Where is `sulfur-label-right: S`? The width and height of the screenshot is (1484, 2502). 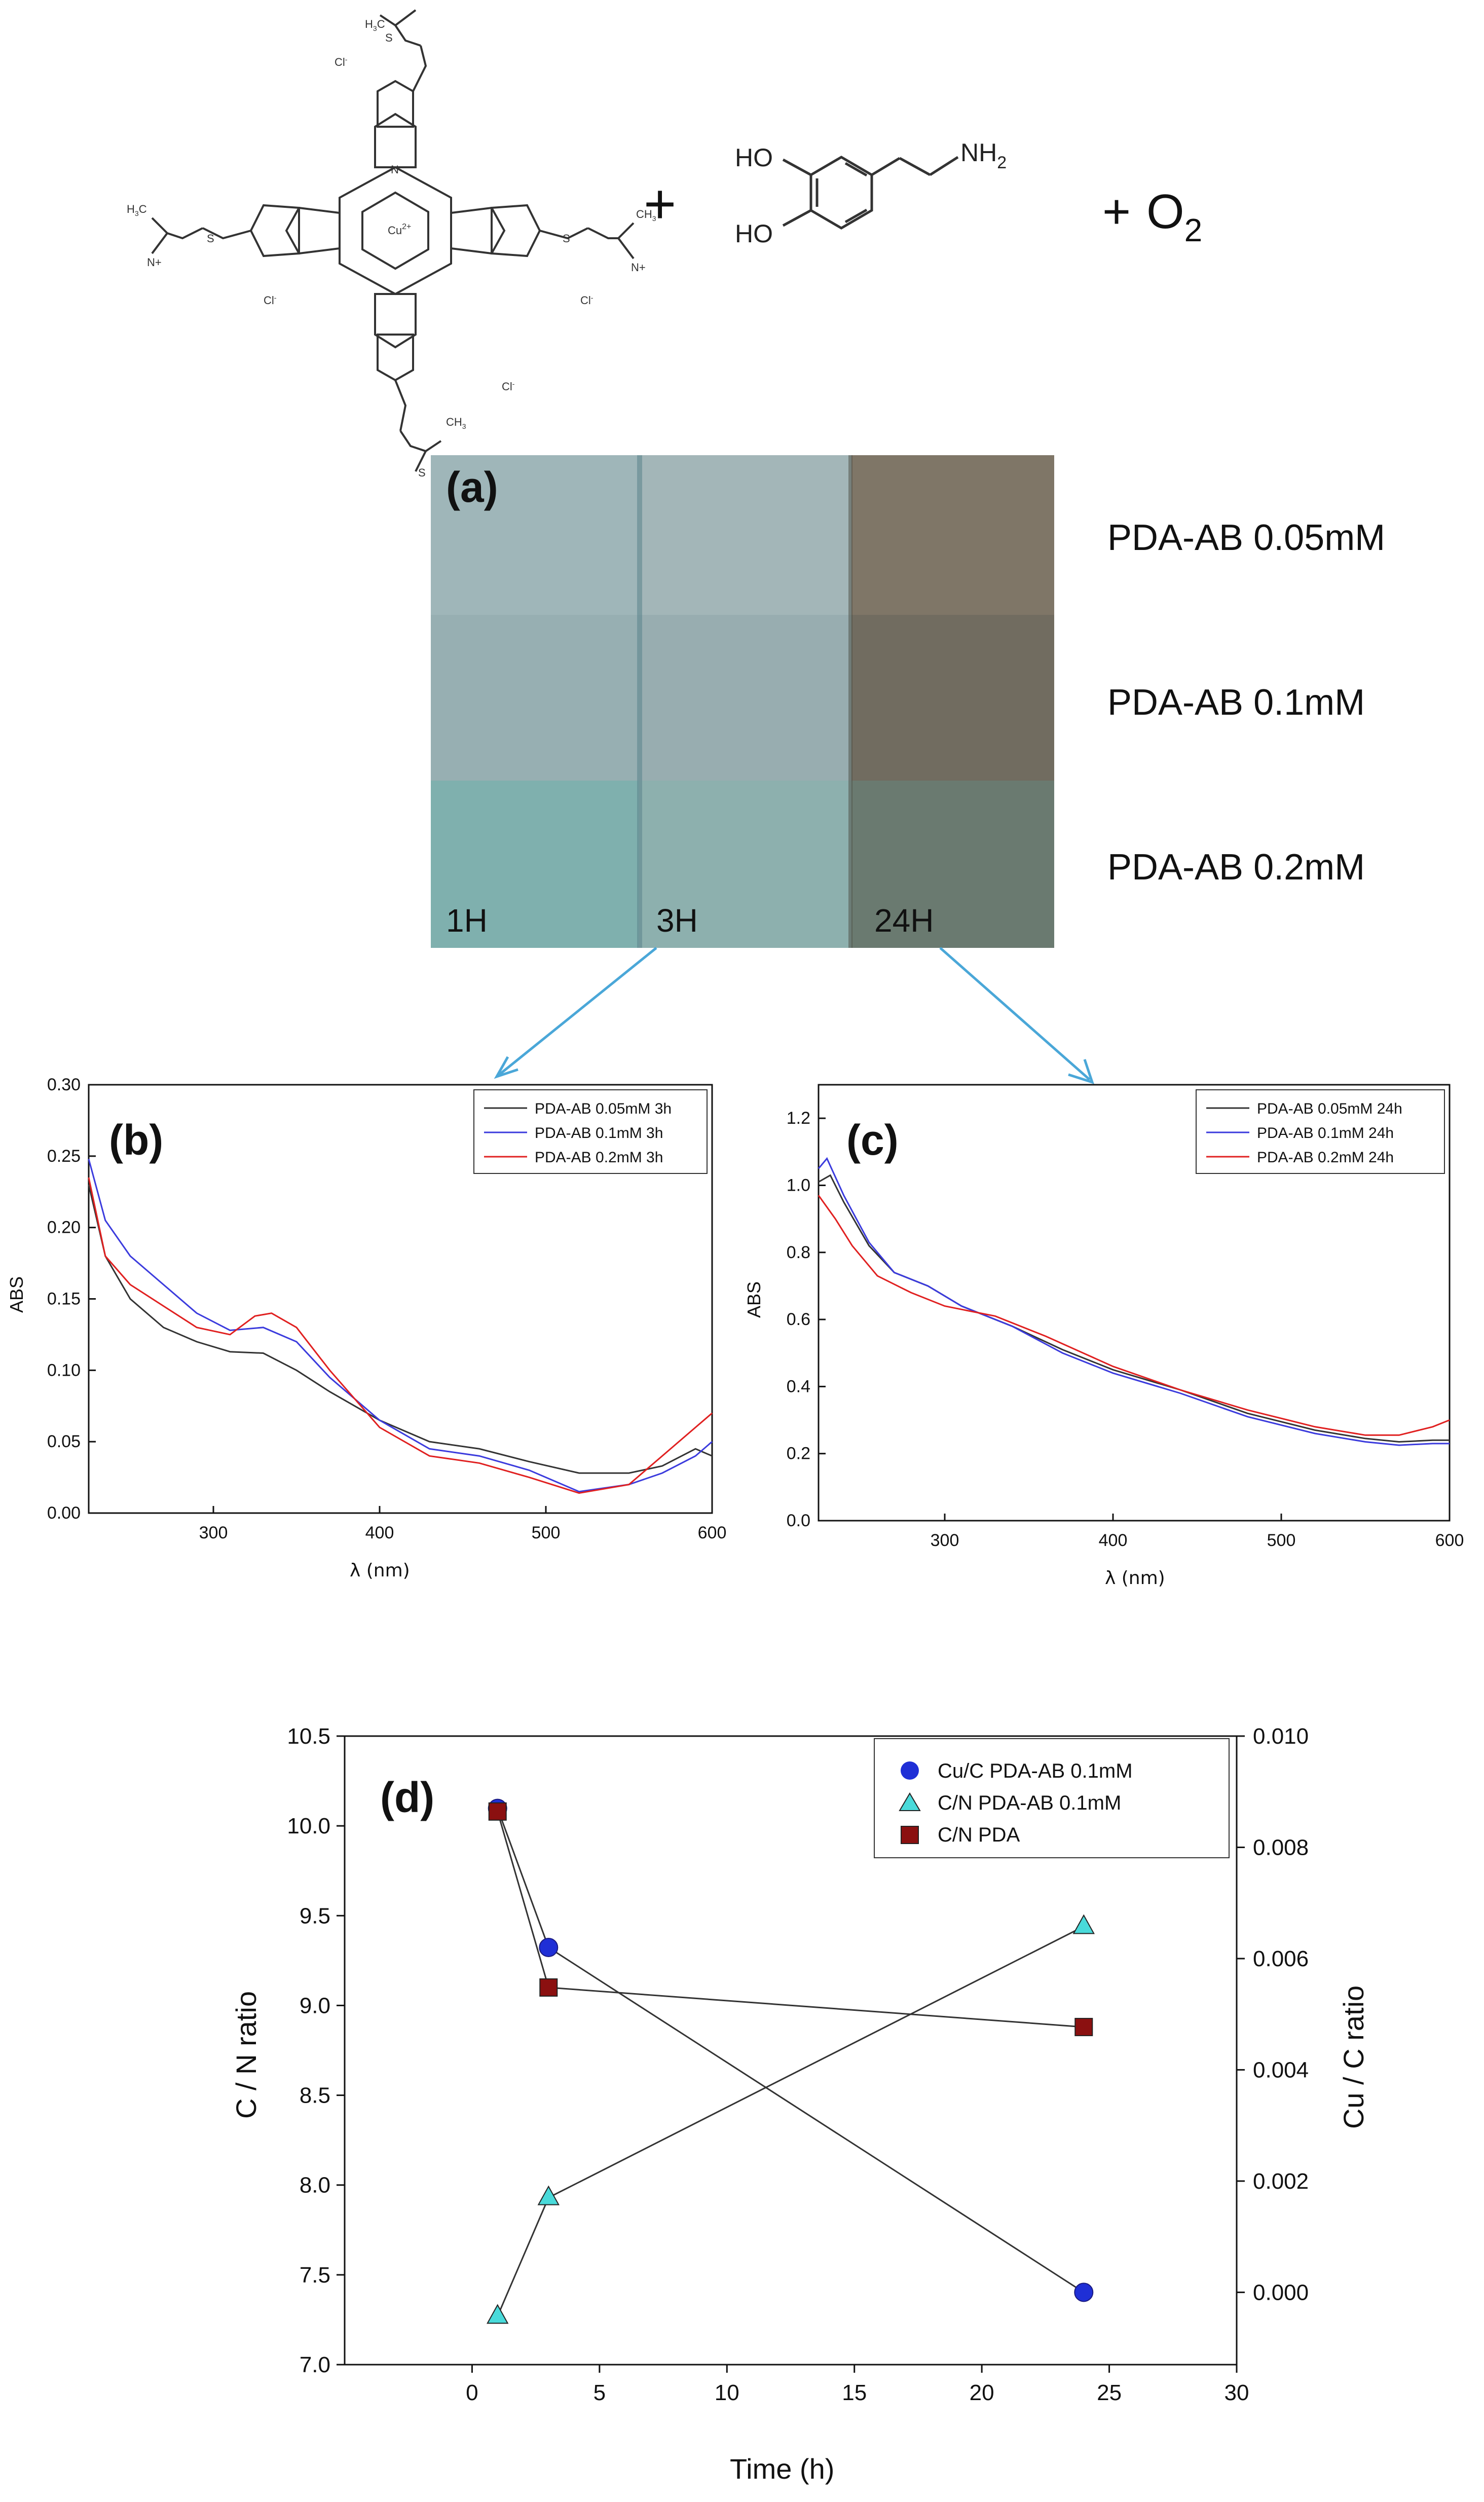
sulfur-label-right: S is located at coordinates (566, 239).